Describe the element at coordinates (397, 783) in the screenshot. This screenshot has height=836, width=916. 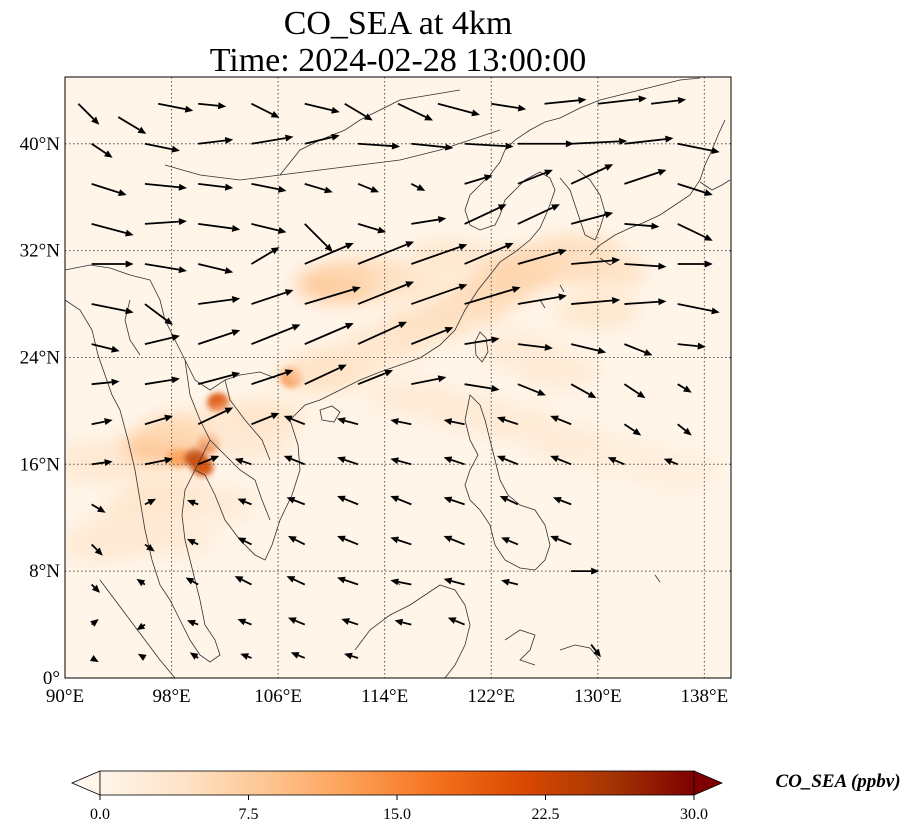
I see `colorbar-bar` at that location.